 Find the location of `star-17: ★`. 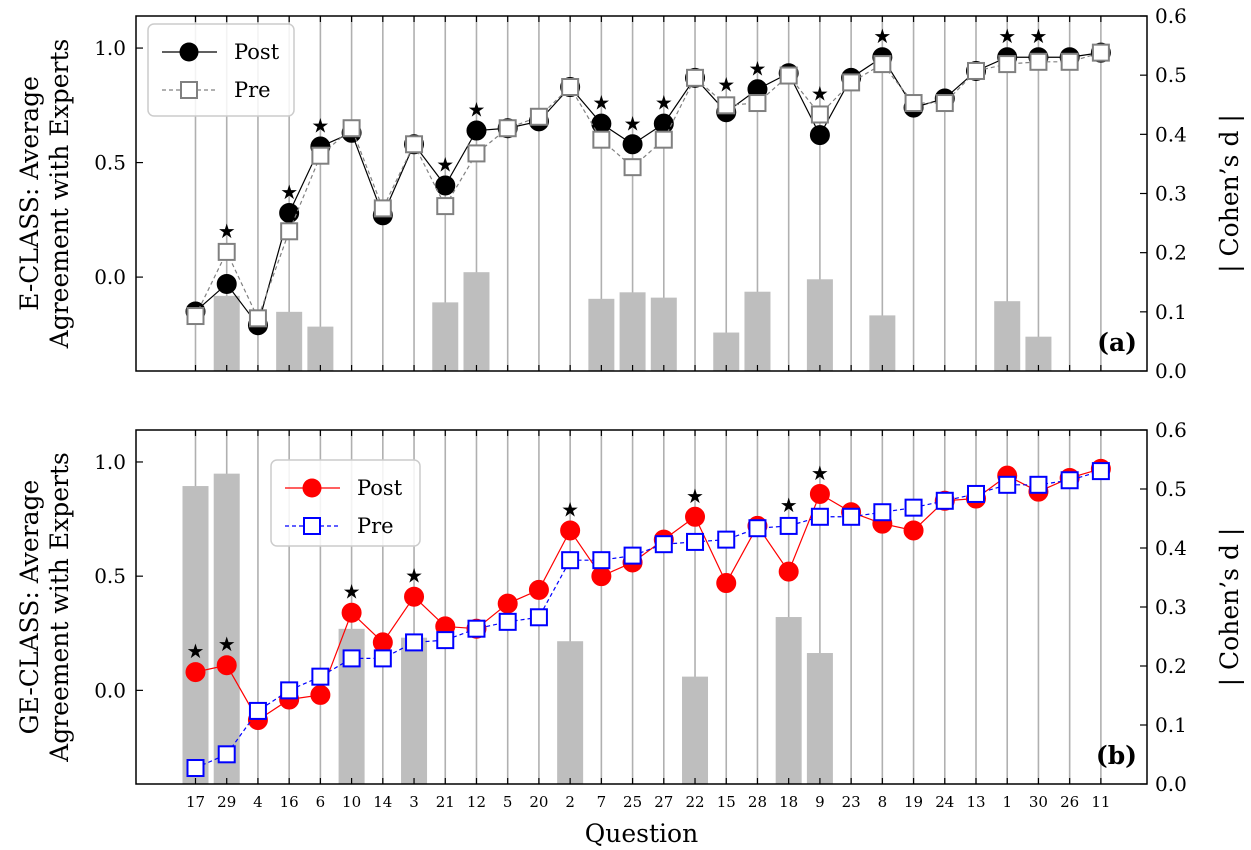

star-17: ★ is located at coordinates (196, 651).